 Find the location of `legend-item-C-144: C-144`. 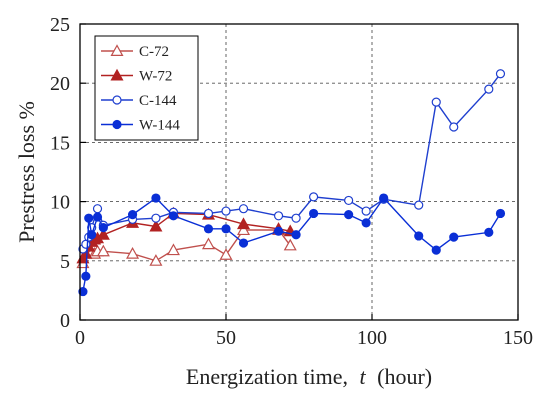

legend-item-C-144: C-144 is located at coordinates (139, 101).